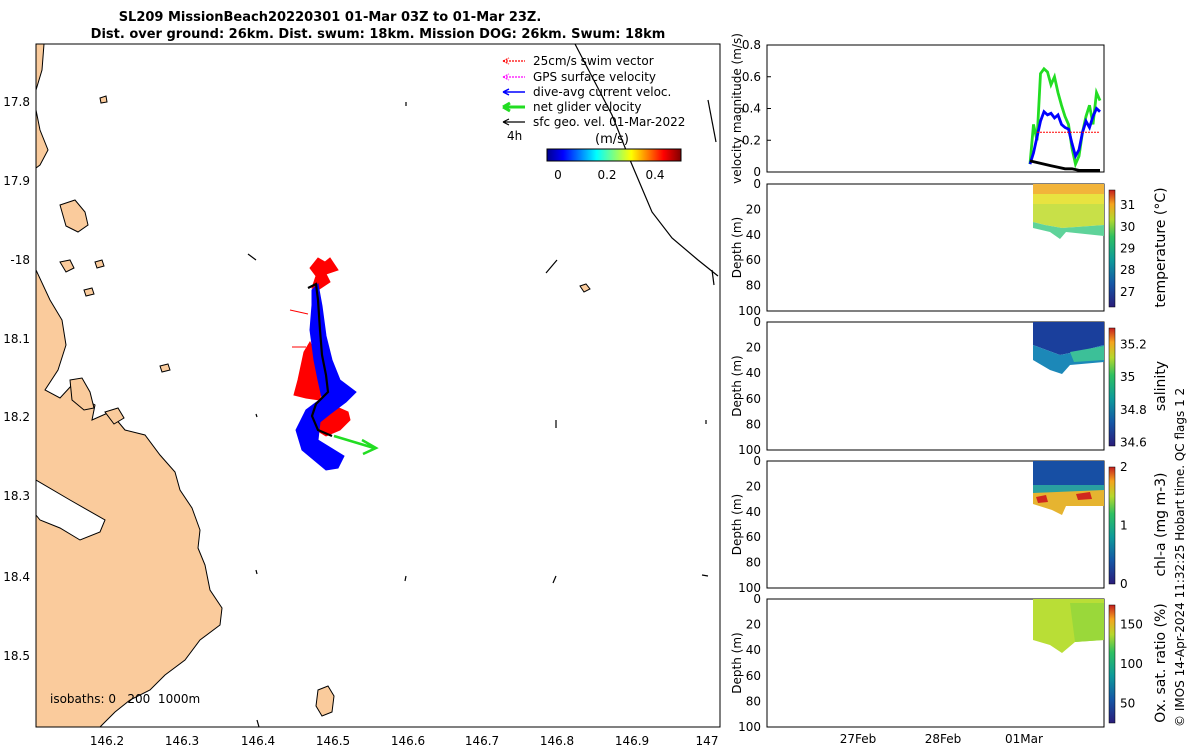 The width and height of the screenshot is (1200, 754). What do you see at coordinates (757, 322) in the screenshot?
I see `salinity-y-tick: 0` at bounding box center [757, 322].